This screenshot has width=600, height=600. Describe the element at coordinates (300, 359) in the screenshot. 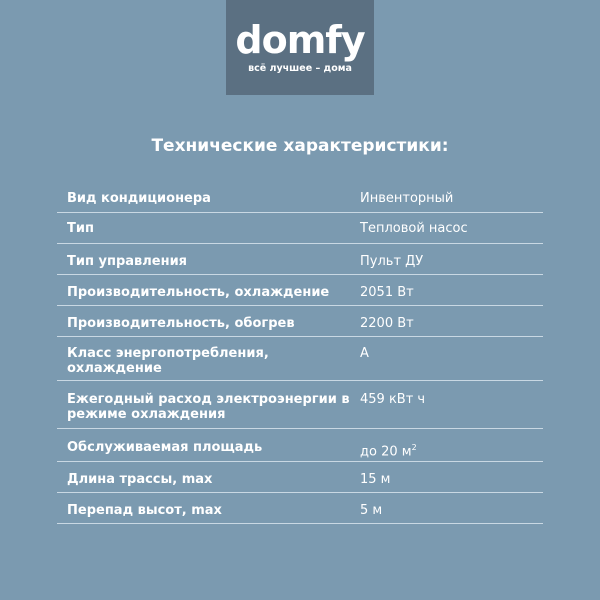

I see `table-row: Класс энергопотребления, охлаждение A` at that location.